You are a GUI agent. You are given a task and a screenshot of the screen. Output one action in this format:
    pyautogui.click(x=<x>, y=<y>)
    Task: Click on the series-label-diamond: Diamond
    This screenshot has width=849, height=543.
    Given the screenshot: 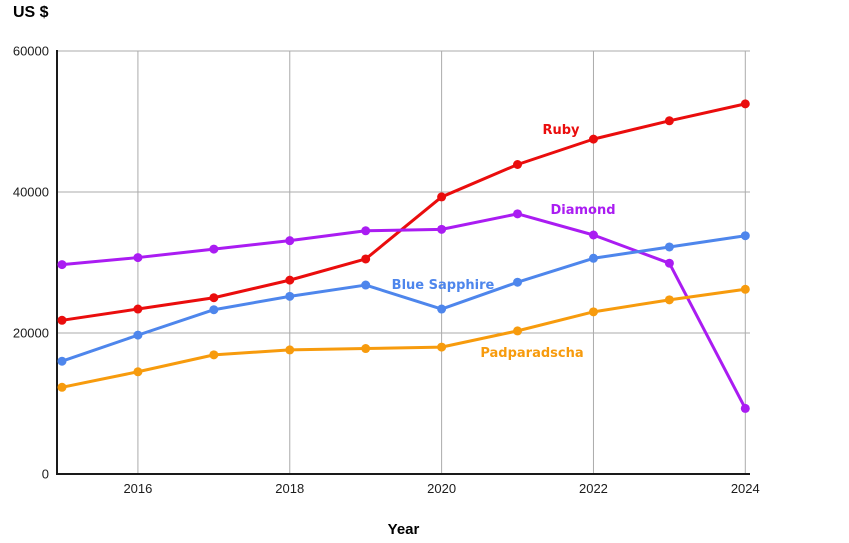 What is the action you would take?
    pyautogui.click(x=582, y=210)
    